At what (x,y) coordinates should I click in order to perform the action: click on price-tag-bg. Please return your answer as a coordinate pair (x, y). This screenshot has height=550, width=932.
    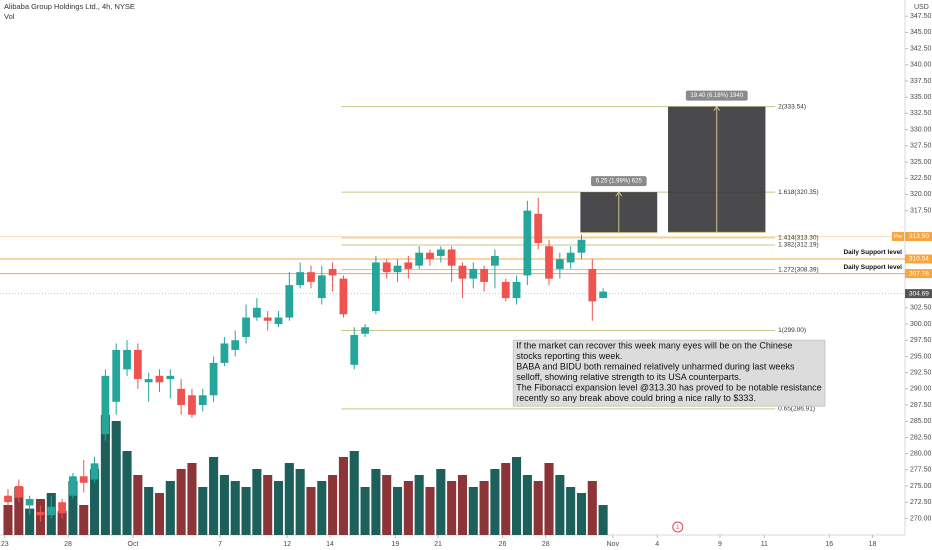
    Looking at the image, I should click on (898, 237).